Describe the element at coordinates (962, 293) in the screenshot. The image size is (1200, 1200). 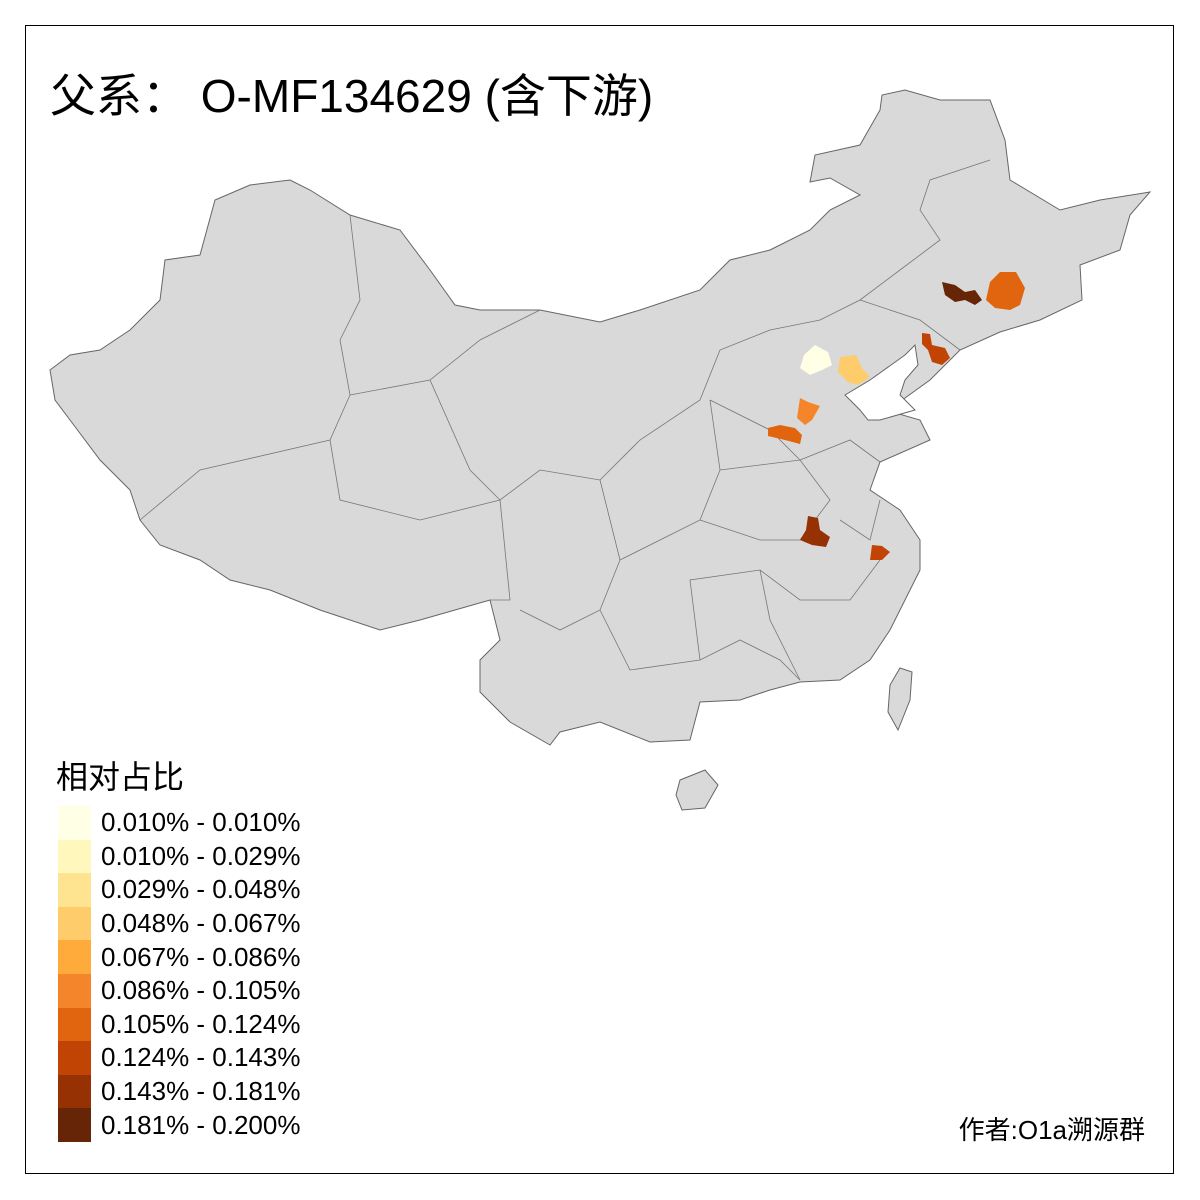
I see `region-0.181-0.200` at that location.